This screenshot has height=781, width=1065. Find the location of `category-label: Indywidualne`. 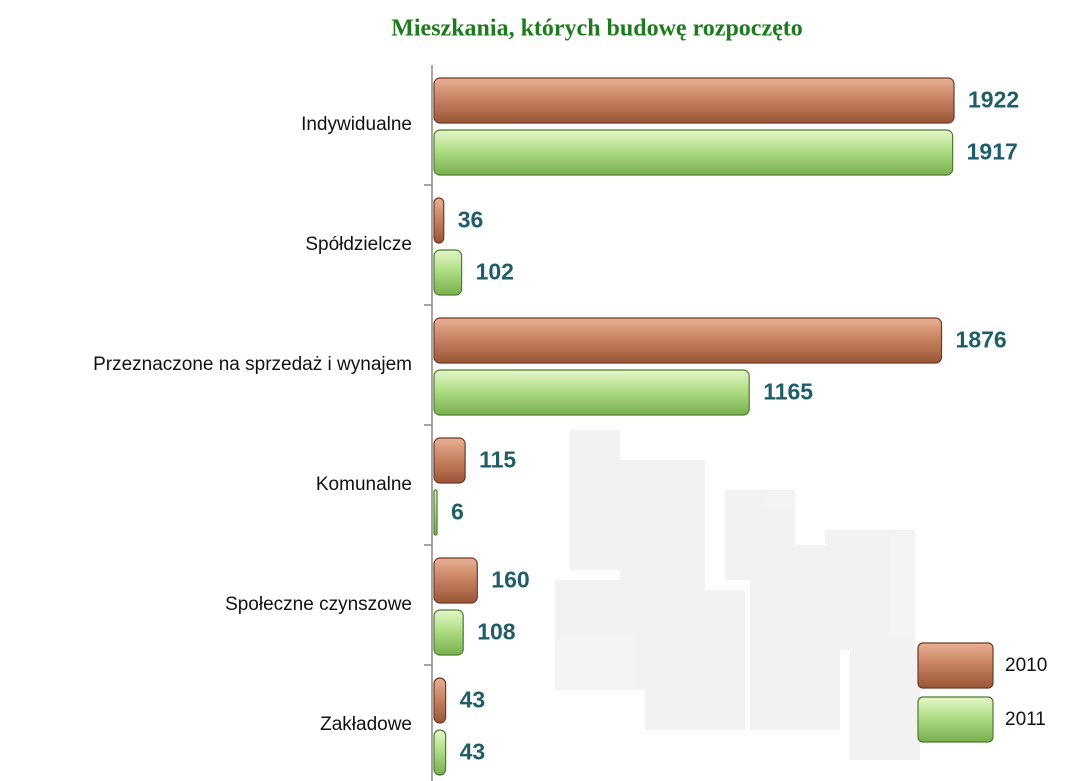

category-label: Indywidualne is located at coordinates (356, 124).